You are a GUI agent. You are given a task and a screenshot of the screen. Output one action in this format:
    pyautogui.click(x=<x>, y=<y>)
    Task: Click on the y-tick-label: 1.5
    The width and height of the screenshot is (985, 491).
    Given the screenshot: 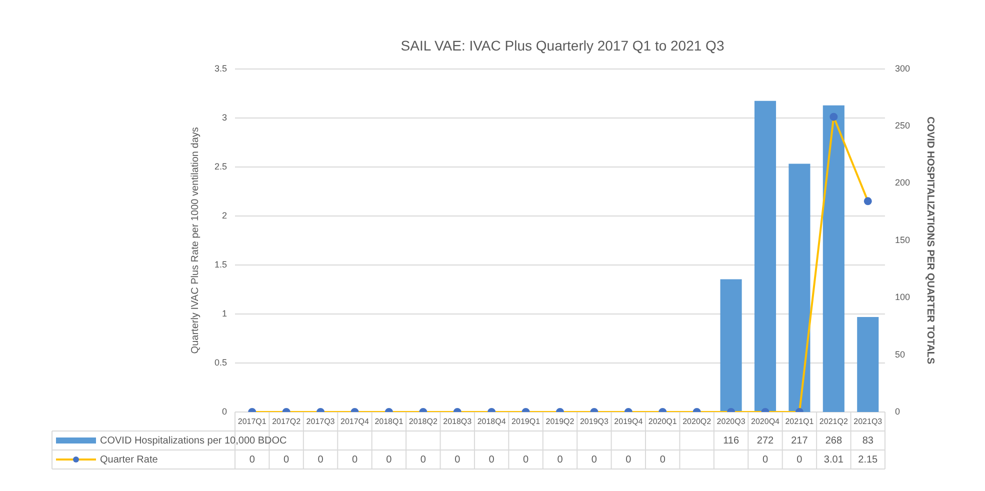 What is the action you would take?
    pyautogui.click(x=220, y=264)
    